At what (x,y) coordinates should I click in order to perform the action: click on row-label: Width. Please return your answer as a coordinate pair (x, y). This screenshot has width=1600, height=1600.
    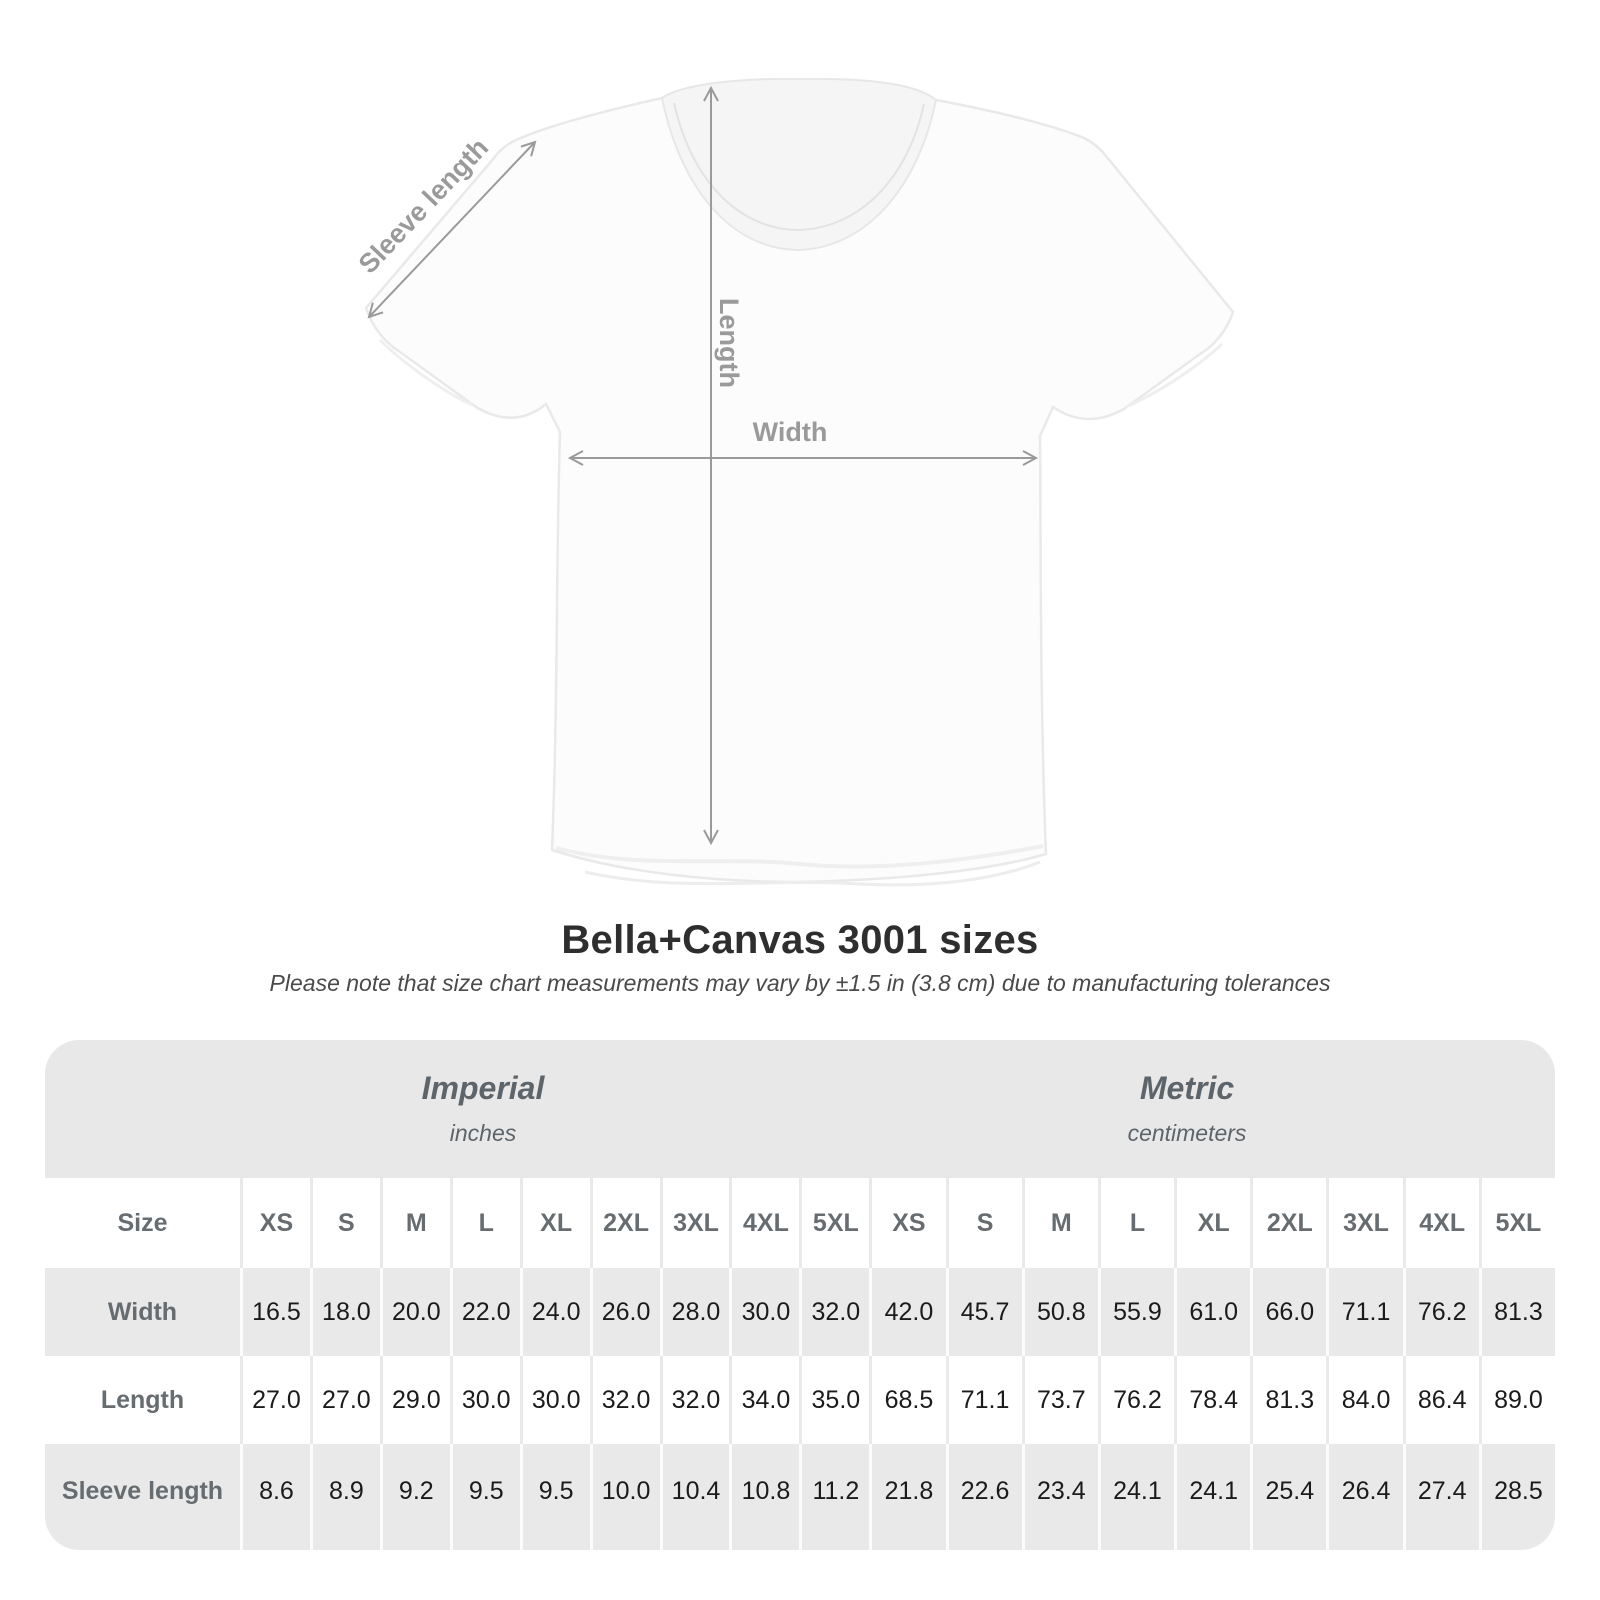
    Looking at the image, I should click on (142, 1312).